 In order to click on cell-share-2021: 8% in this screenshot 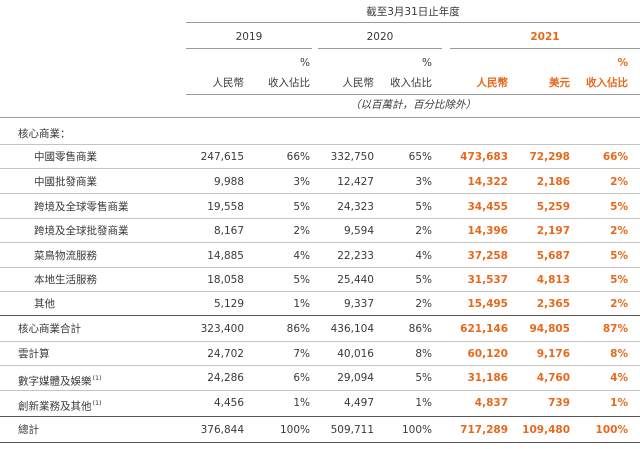, I will do `click(619, 354)`.